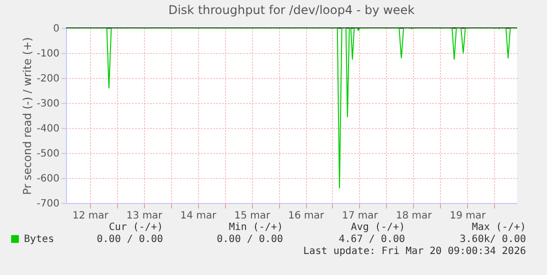 Image resolution: width=547 pixels, height=275 pixels. I want to click on y-tick-label: -300, so click(48, 104).